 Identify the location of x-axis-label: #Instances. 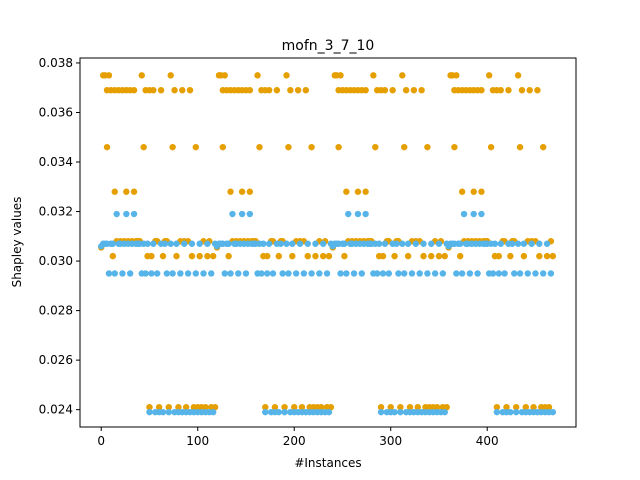
(327, 463).